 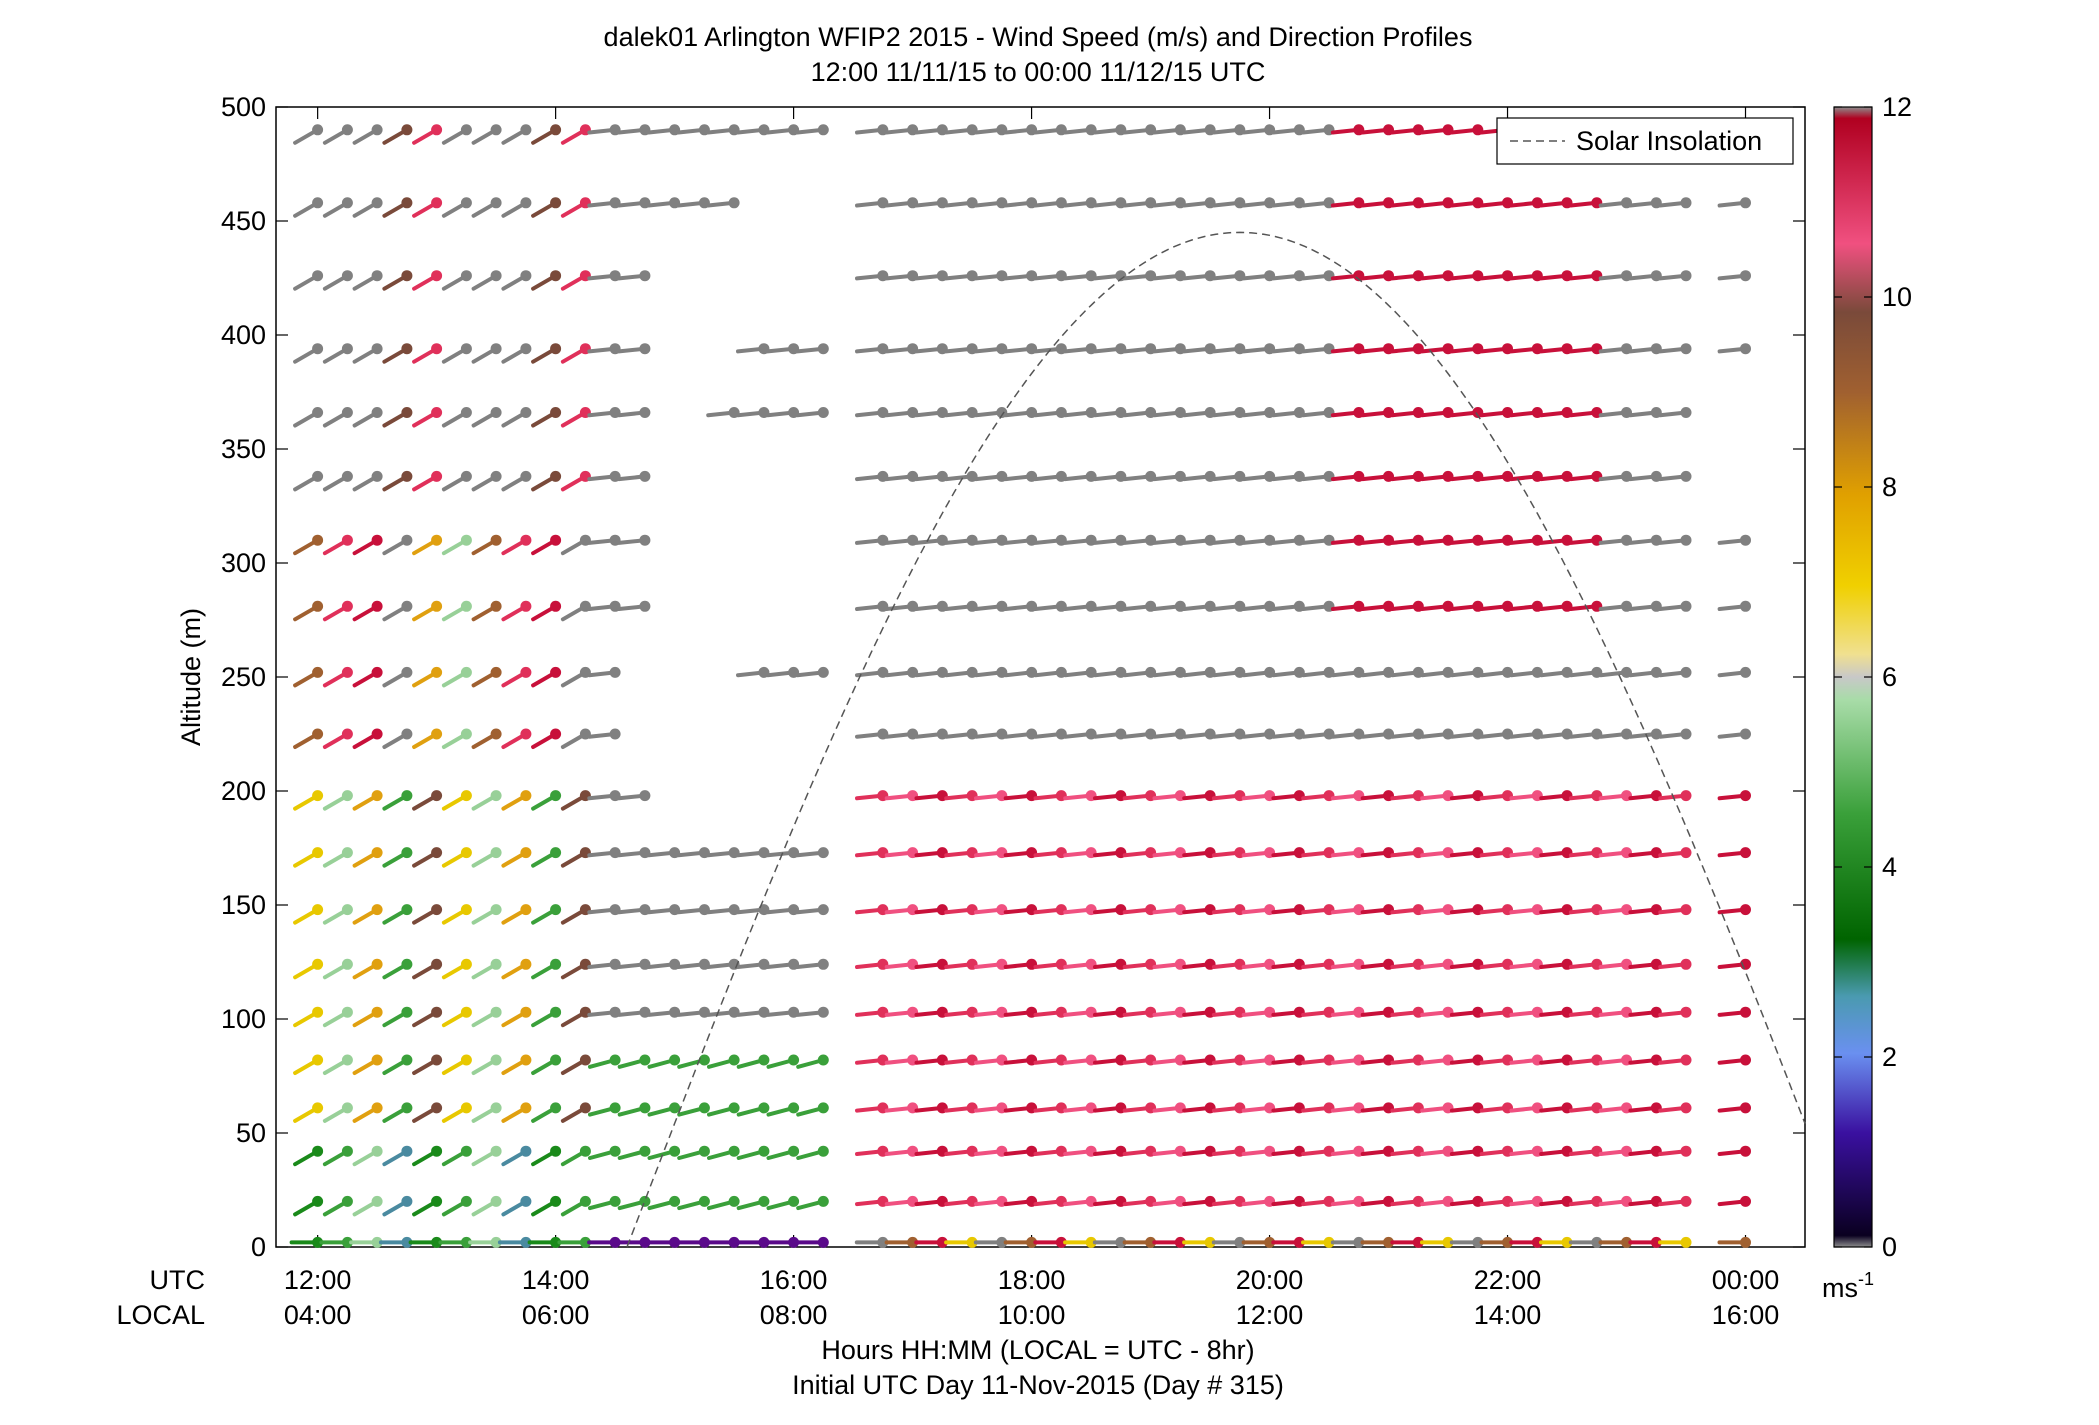 What do you see at coordinates (794, 1315) in the screenshot?
I see `x-tick-label-local: 08:00` at bounding box center [794, 1315].